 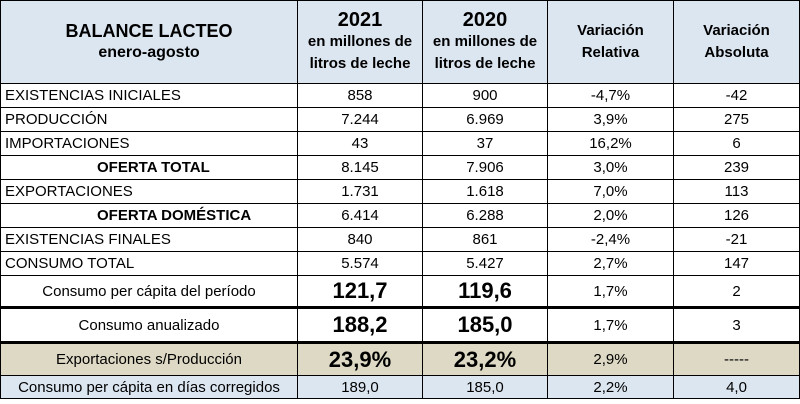 I want to click on row-label: Consumo per cápita en días corregidos, so click(x=149, y=387).